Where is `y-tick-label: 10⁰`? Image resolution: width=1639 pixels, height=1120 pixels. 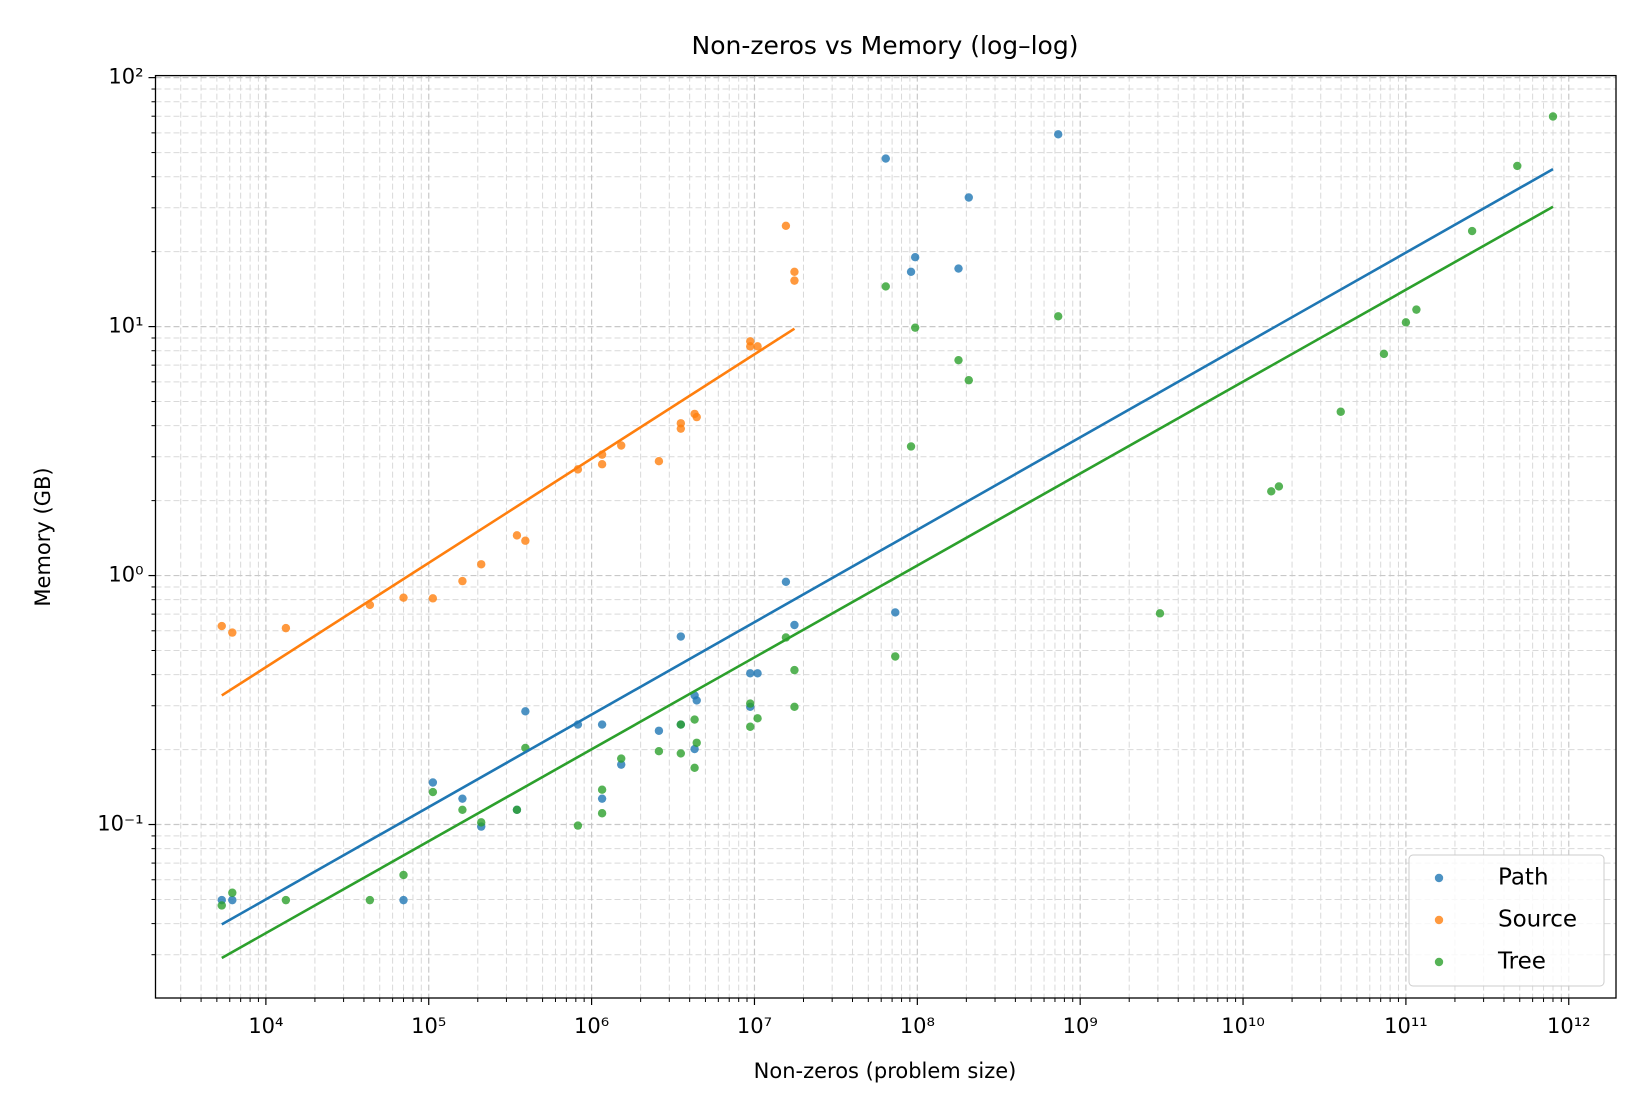 y-tick-label: 10⁰ is located at coordinates (125, 575).